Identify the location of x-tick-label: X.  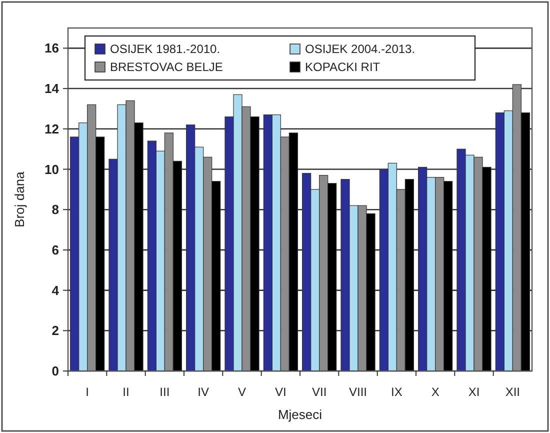
(435, 392).